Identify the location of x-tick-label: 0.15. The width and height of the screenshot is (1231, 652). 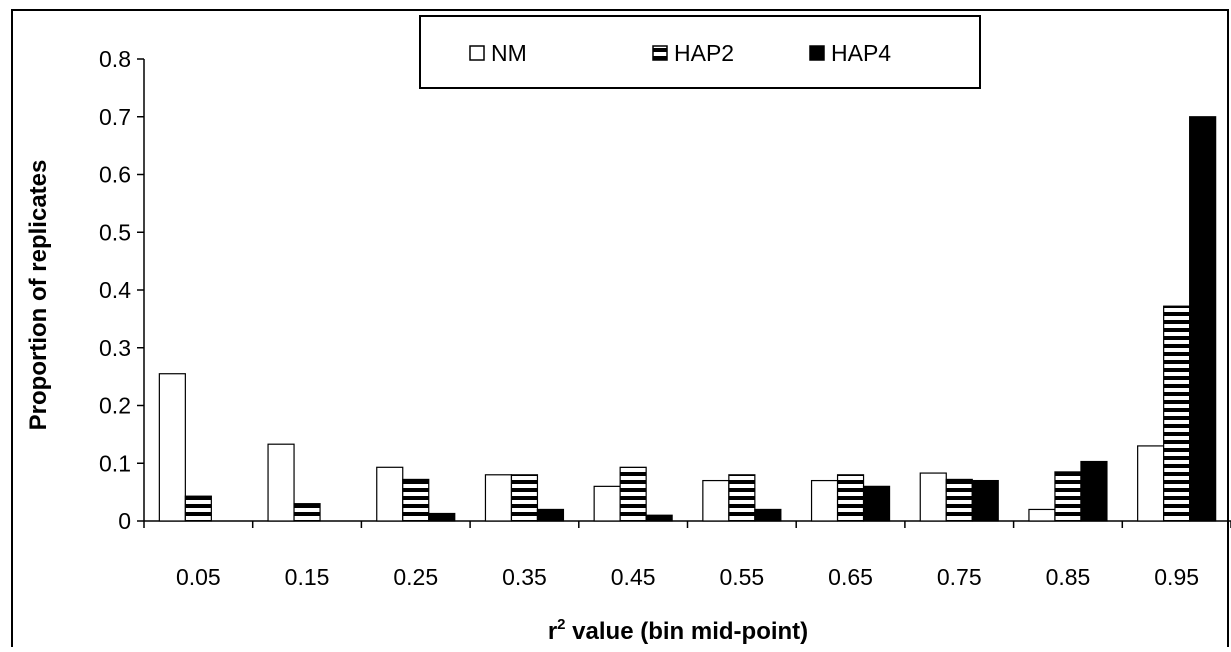
(307, 577).